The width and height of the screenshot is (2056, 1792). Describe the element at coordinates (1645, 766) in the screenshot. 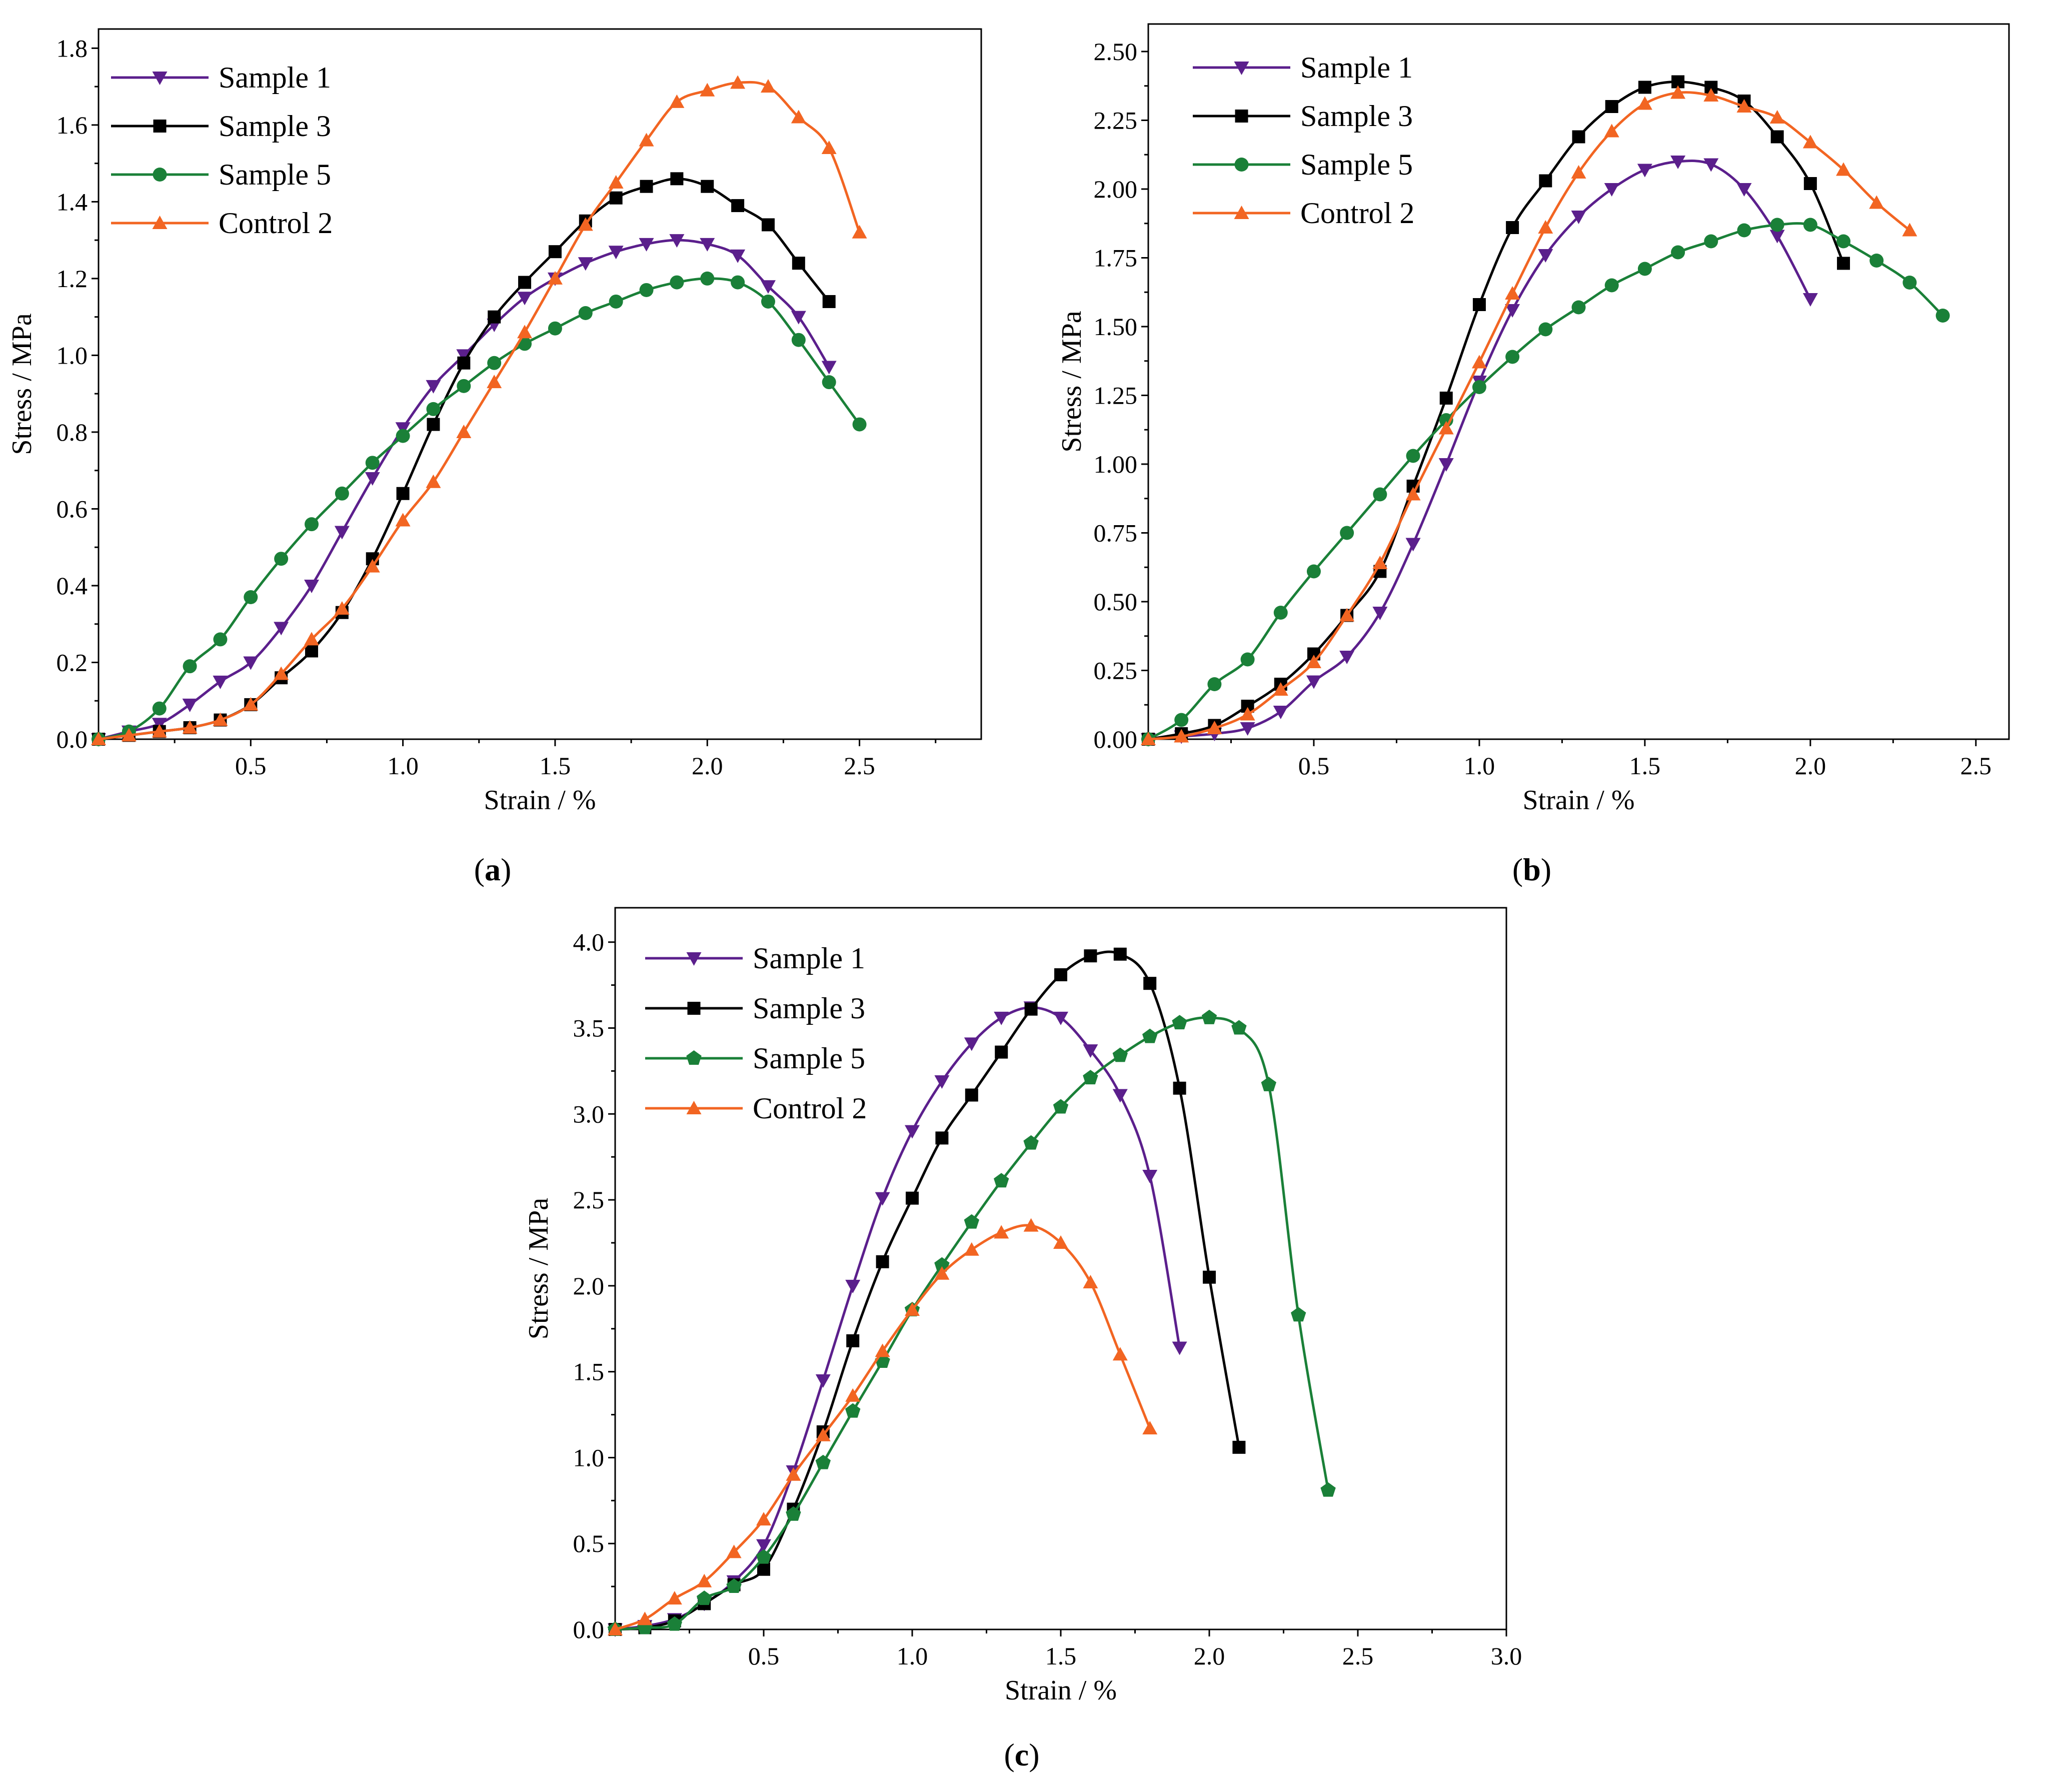

I see `x-tick-label: 1.5` at that location.